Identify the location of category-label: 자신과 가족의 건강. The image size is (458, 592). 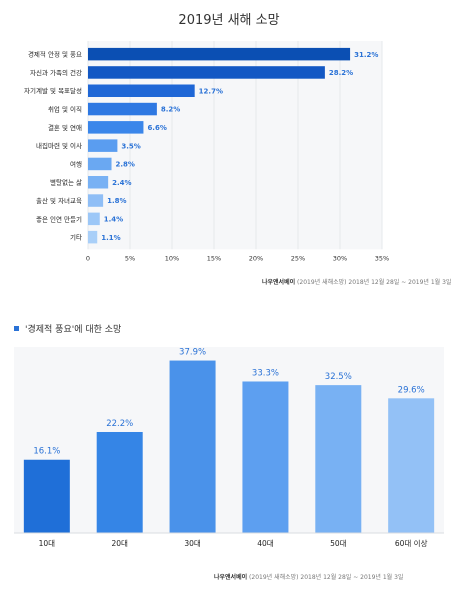
(56, 72).